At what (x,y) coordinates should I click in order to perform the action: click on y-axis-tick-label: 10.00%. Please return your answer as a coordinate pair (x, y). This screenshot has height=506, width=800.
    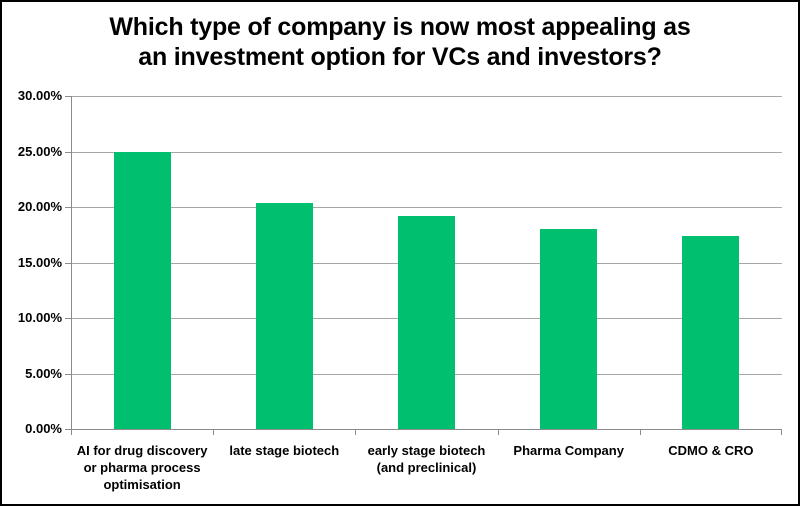
    Looking at the image, I should click on (39, 317).